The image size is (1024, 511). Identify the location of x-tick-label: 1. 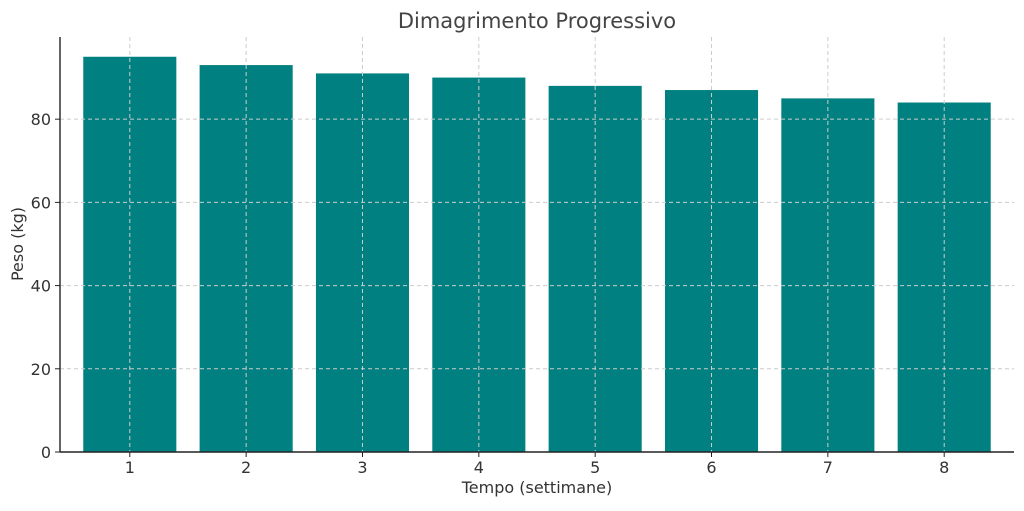
(130, 467).